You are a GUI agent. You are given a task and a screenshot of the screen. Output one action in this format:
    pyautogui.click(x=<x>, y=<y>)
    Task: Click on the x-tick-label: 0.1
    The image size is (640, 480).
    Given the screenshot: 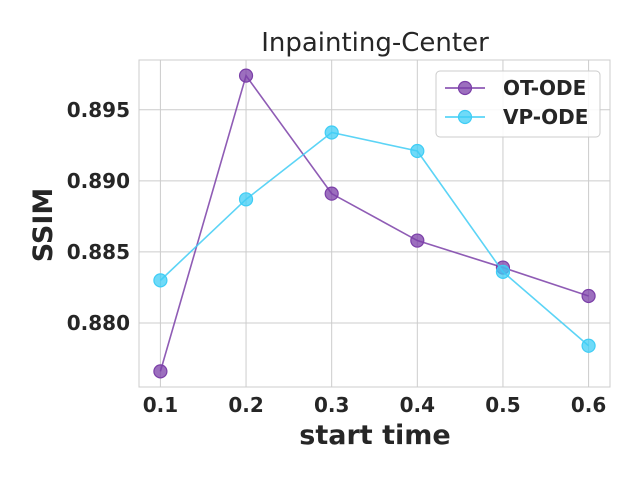 What is the action you would take?
    pyautogui.click(x=160, y=405)
    